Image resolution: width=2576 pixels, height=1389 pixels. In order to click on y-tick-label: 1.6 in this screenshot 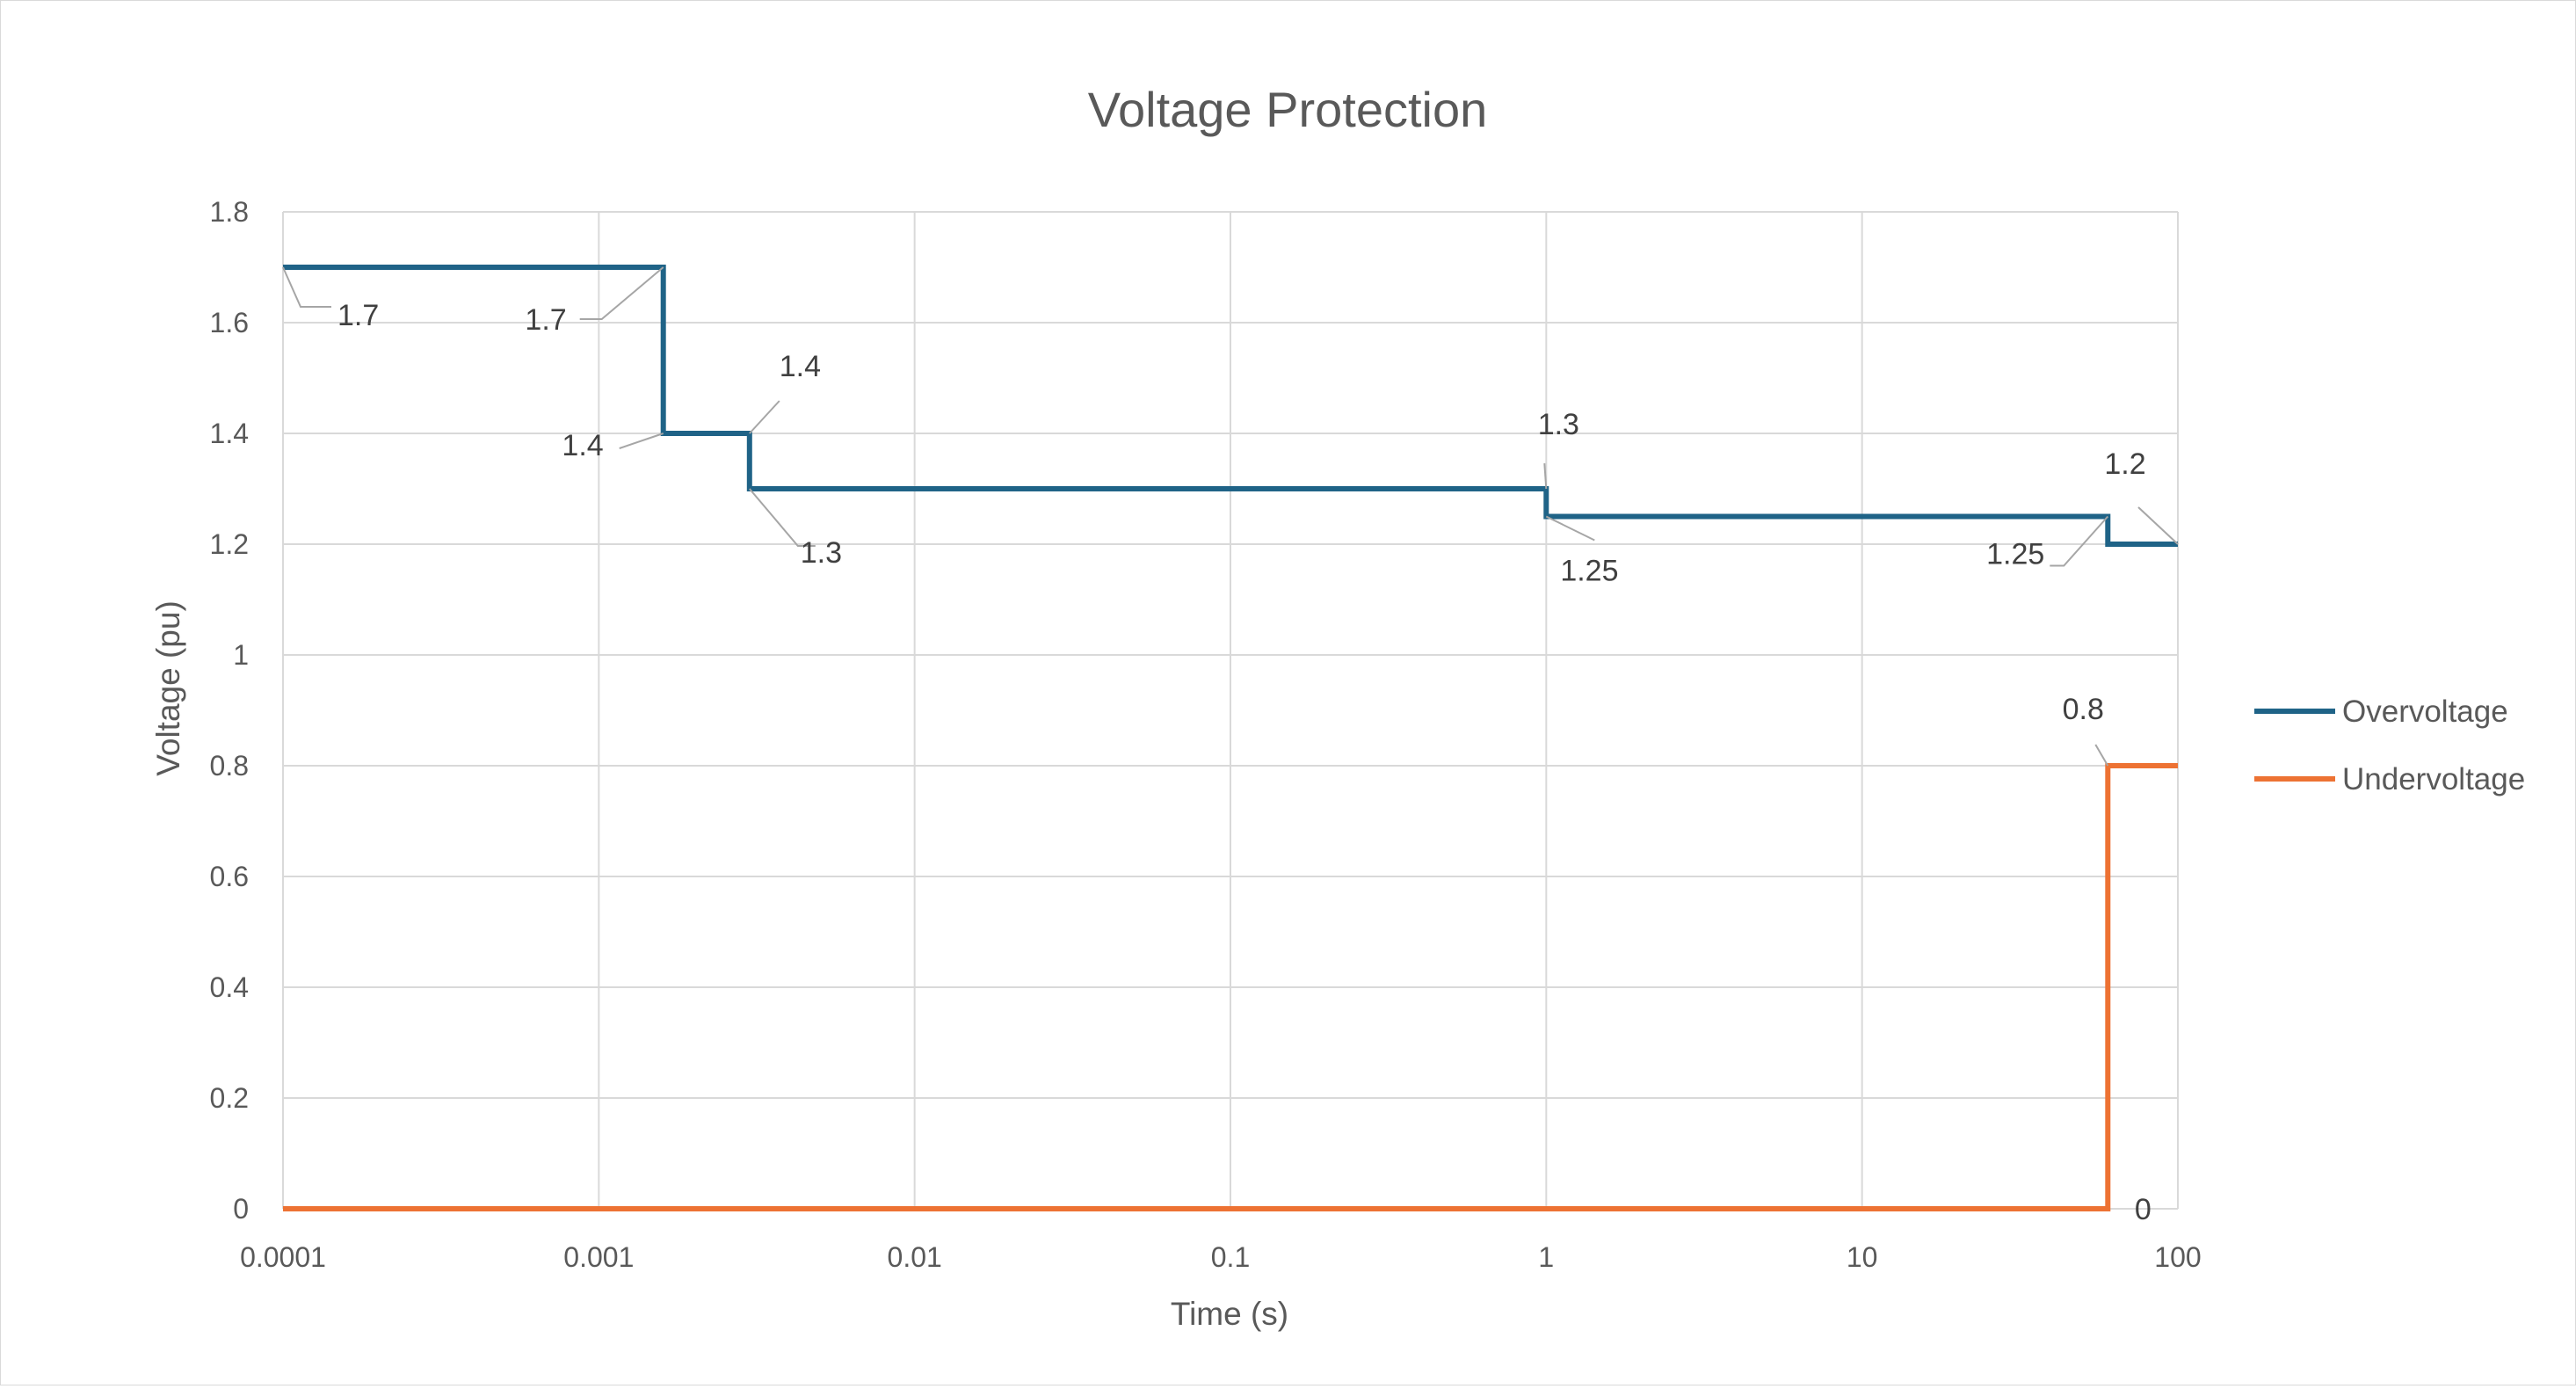, I will do `click(229, 322)`.